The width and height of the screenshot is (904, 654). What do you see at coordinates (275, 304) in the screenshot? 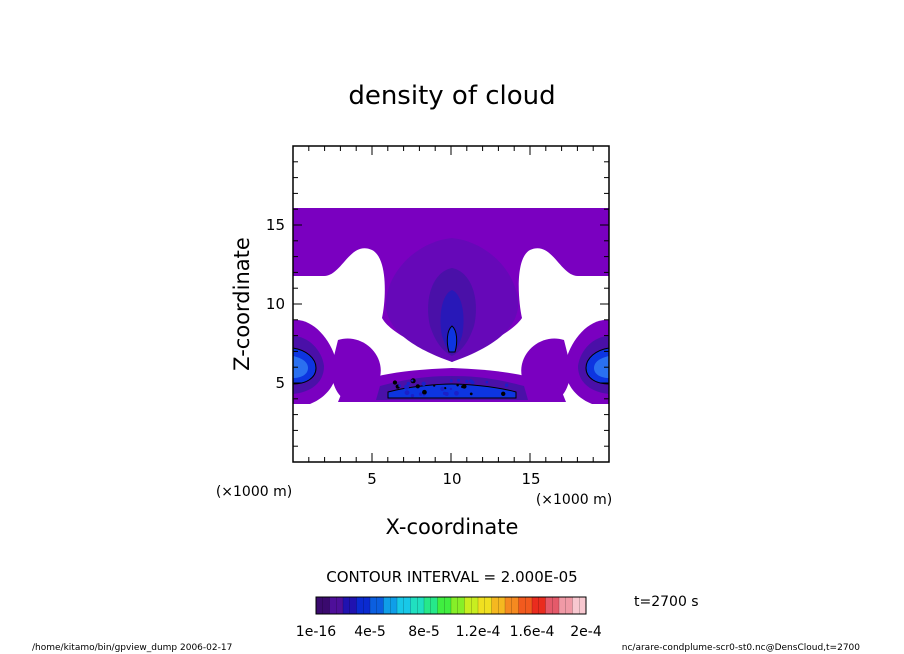
I see `y-tick-label-10: 10` at bounding box center [275, 304].